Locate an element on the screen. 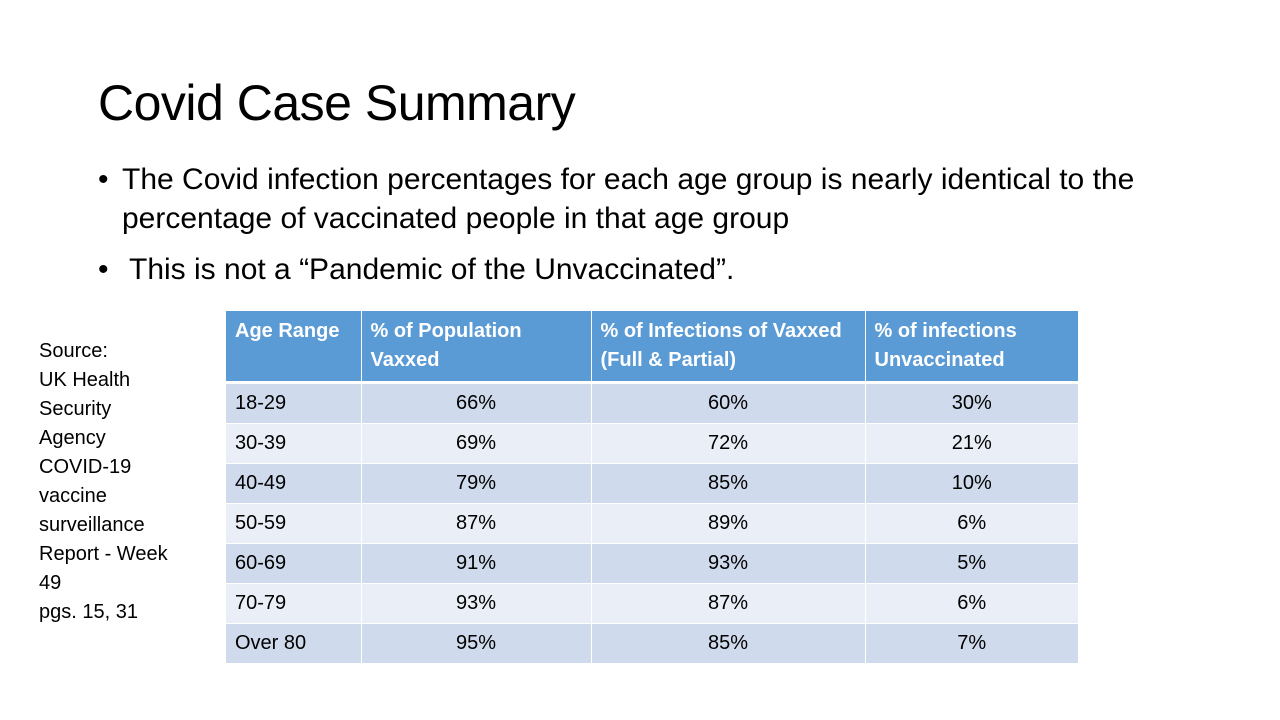  table-cell: 69% is located at coordinates (476, 443).